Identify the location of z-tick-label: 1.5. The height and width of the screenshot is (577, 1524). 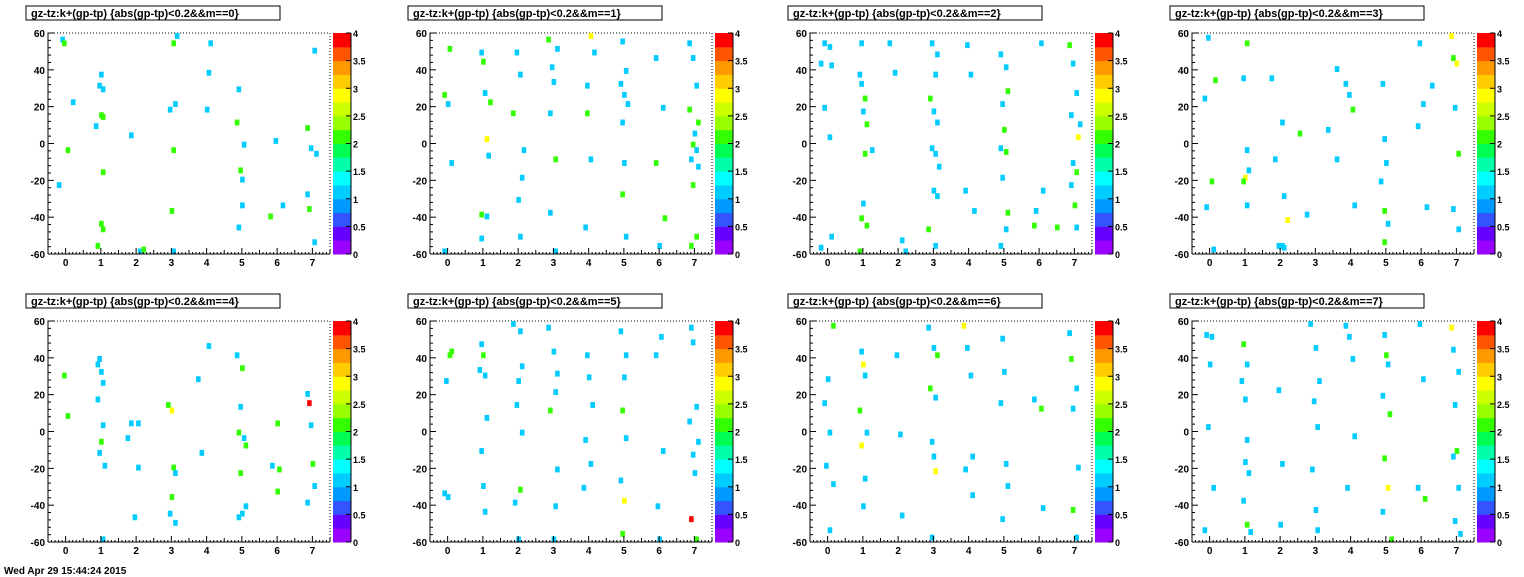
(741, 460).